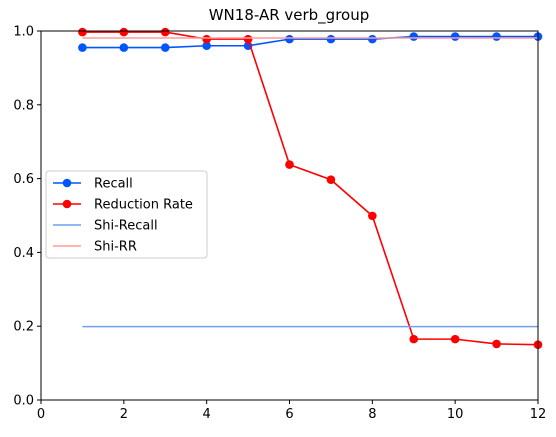 Image resolution: width=556 pixels, height=437 pixels. What do you see at coordinates (23, 401) in the screenshot?
I see `y-tick-label: 0.0` at bounding box center [23, 401].